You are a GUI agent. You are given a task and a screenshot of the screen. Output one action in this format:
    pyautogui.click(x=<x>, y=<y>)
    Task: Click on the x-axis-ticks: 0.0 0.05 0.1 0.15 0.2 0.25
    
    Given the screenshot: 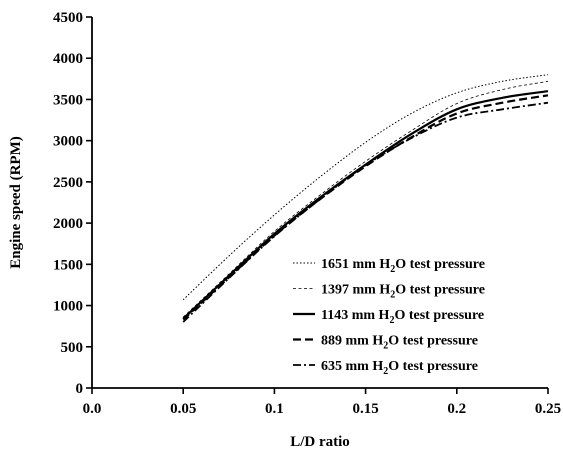 What is the action you would take?
    pyautogui.click(x=322, y=402)
    